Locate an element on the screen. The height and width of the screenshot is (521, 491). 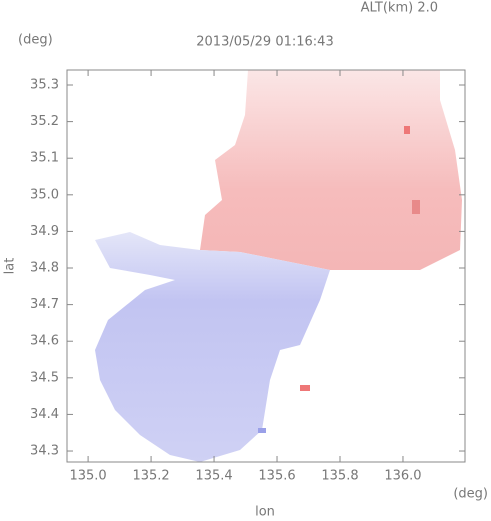
y-tick-label: 34.4 is located at coordinates (44, 414).